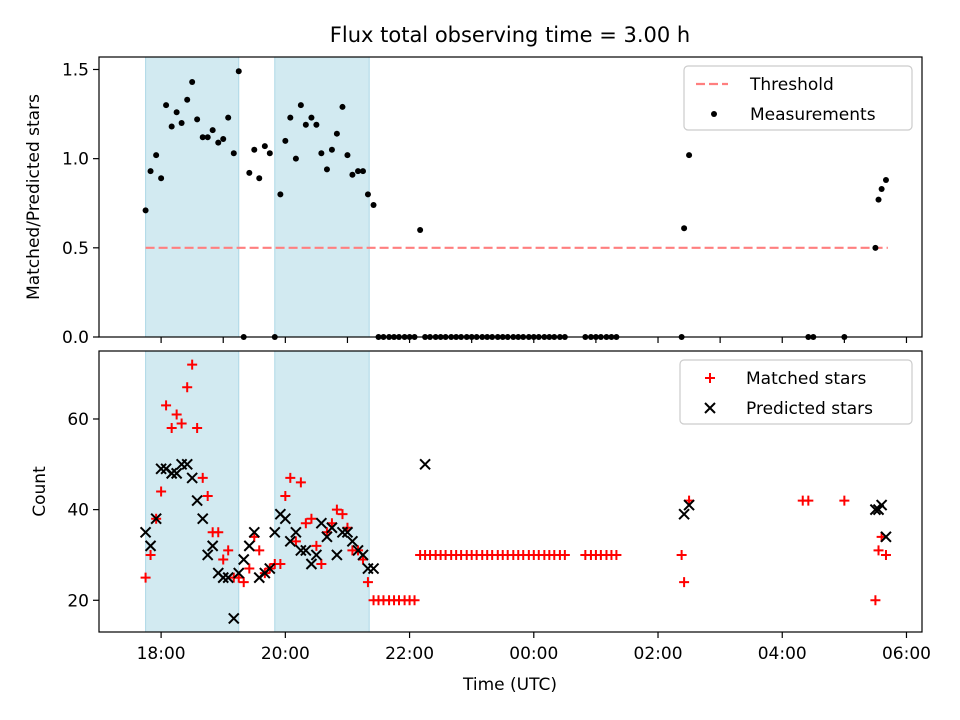  I want to click on y-tick-label: 0.0, so click(75, 338).